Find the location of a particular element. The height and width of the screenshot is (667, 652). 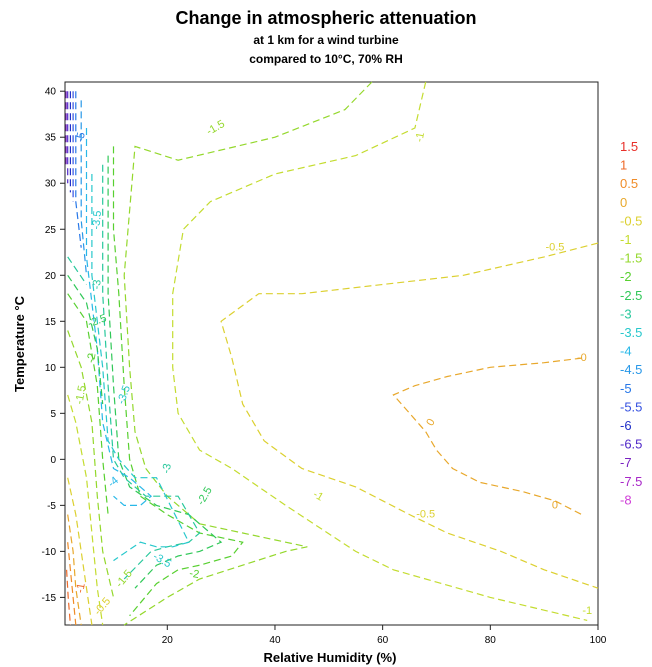

legend-entry-16: -6.5 is located at coordinates (631, 444).